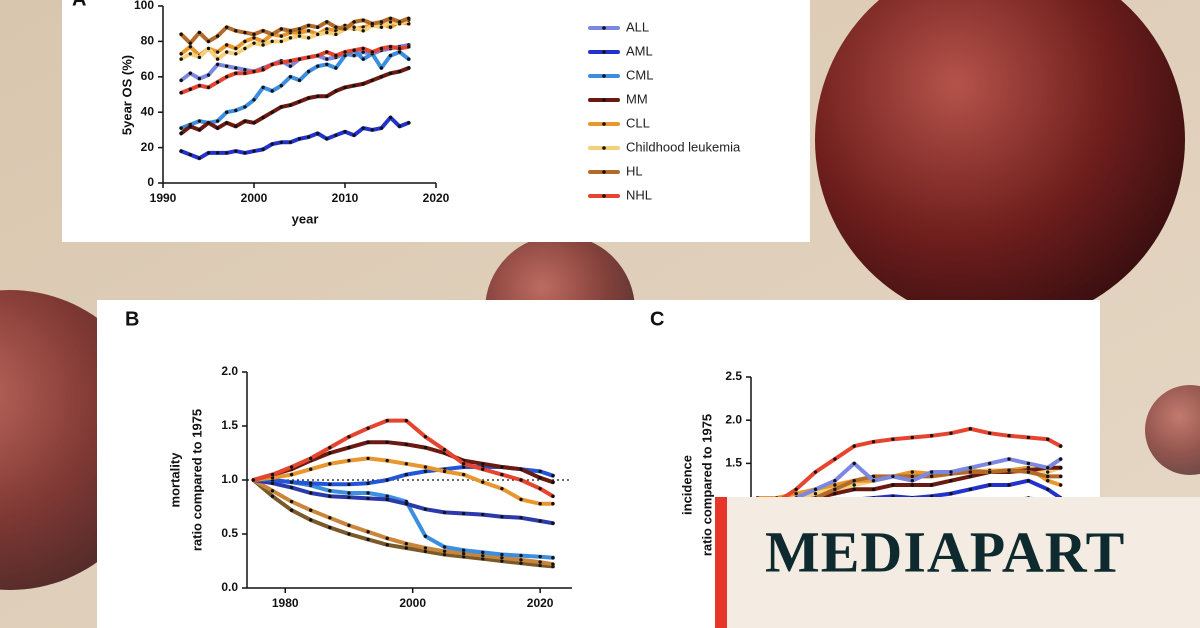 Image resolution: width=1200 pixels, height=628 pixels. What do you see at coordinates (229, 425) in the screenshot?
I see `y-tick-label: 1.5` at bounding box center [229, 425].